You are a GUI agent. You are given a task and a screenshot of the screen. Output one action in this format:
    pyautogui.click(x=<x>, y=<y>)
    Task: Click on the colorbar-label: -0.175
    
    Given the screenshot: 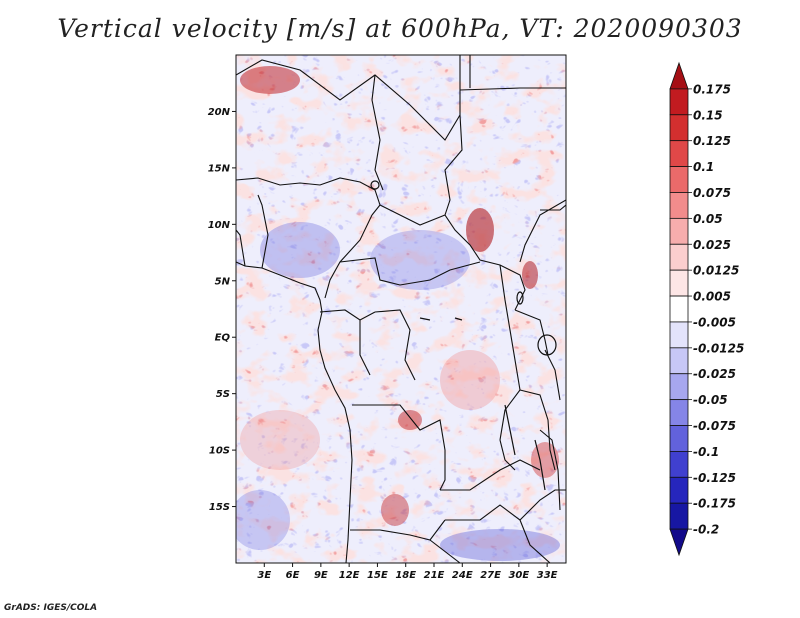 What is the action you would take?
    pyautogui.click(x=714, y=504)
    